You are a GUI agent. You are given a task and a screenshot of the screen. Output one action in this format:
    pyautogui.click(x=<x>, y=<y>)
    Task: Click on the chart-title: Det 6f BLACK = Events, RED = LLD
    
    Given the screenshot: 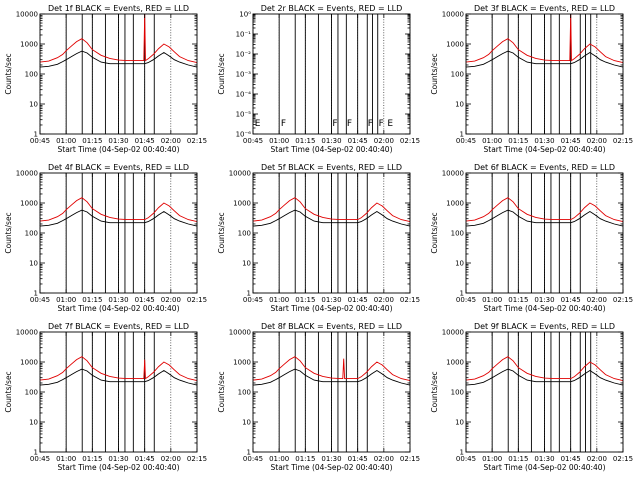 What is the action you would take?
    pyautogui.click(x=544, y=167)
    